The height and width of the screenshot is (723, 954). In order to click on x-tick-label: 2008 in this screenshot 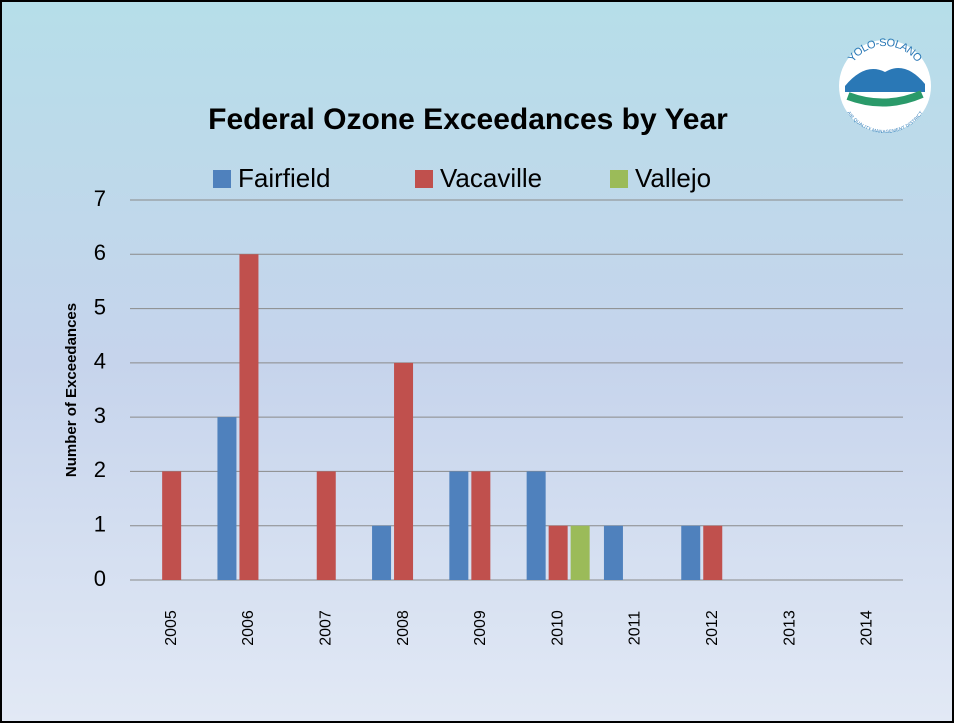, I will do `click(403, 628)`.